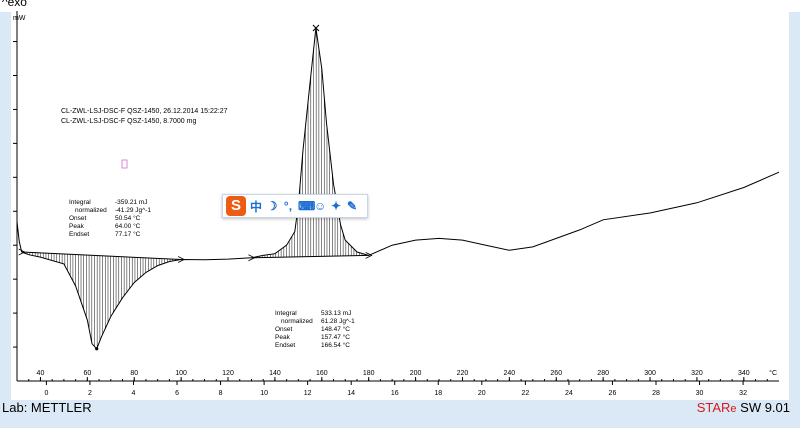  Describe the element at coordinates (335, 329) in the screenshot. I see `peak-annotation-value: 148.47 °C` at that location.